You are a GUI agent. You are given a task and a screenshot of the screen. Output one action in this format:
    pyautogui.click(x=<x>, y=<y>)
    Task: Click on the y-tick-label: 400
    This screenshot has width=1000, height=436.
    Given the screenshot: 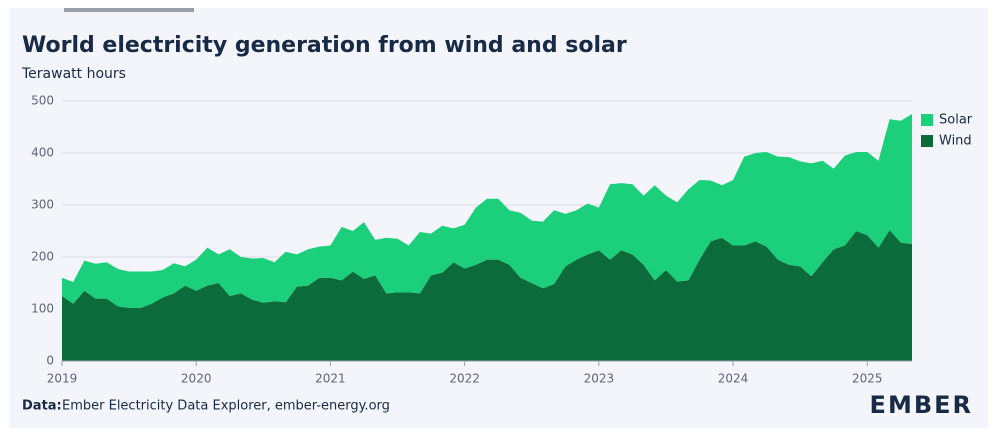 What is the action you would take?
    pyautogui.click(x=42, y=153)
    